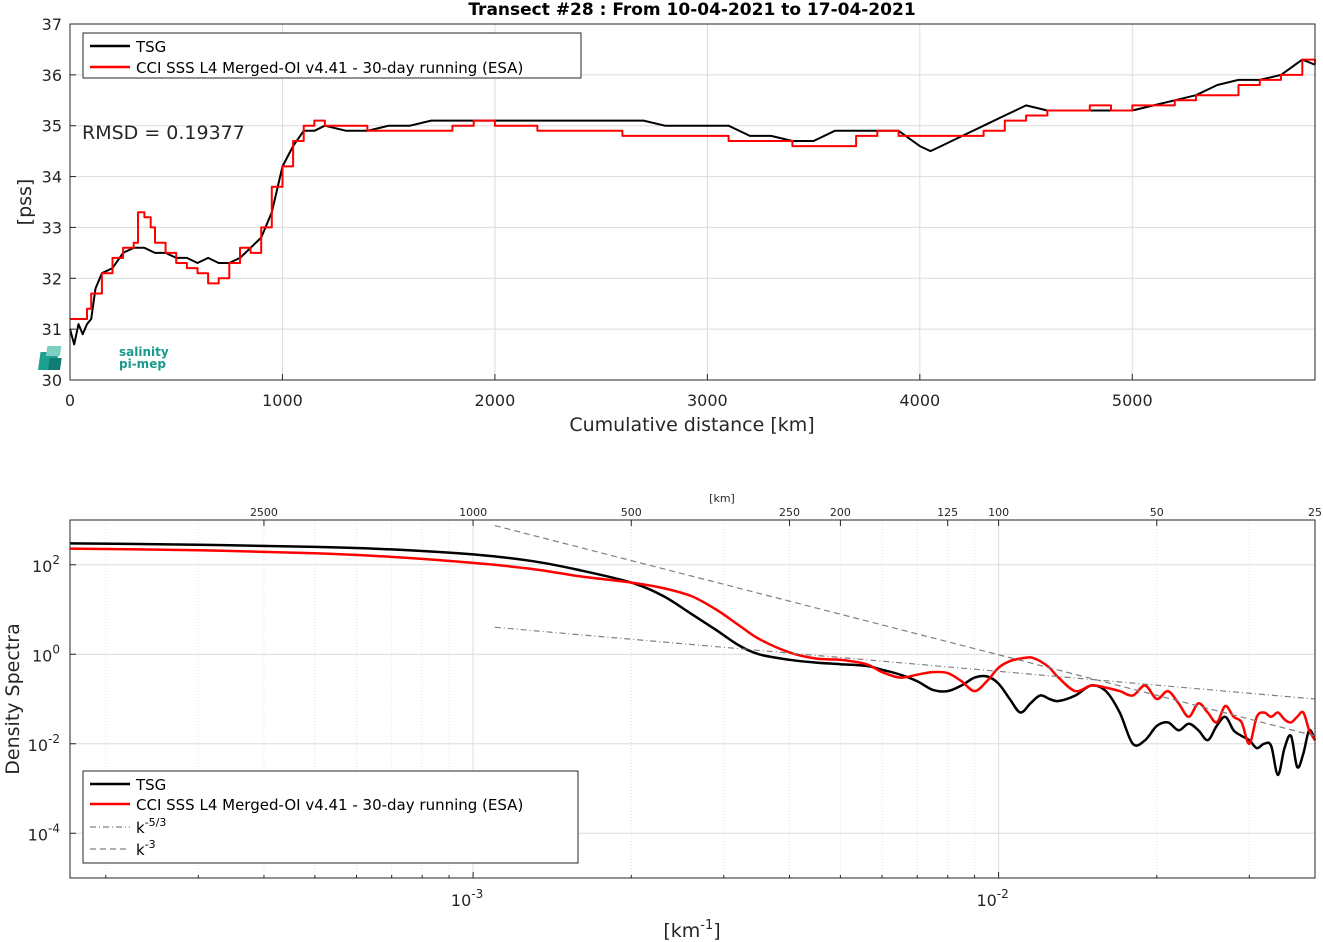  Describe the element at coordinates (25, 202) in the screenshot. I see `top-y-axis-label: [pss]` at that location.